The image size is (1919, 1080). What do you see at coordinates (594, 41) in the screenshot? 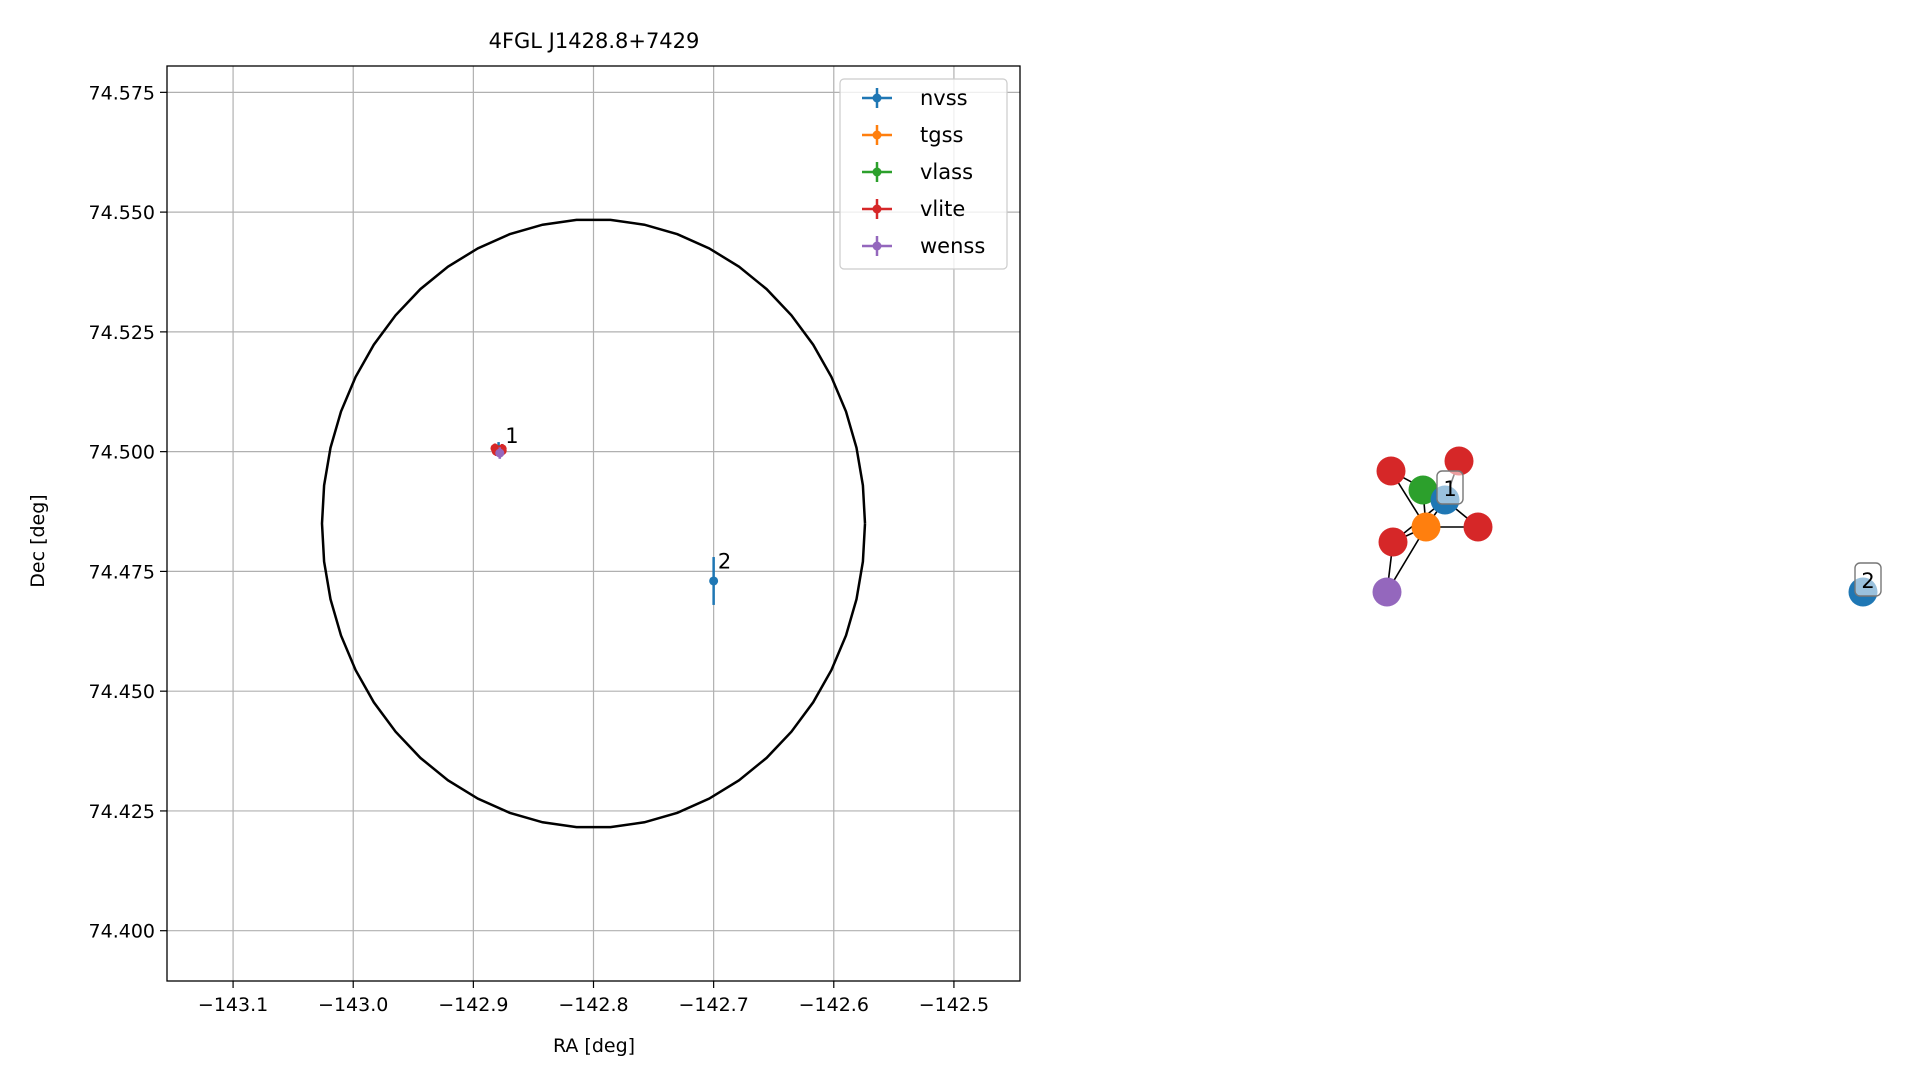
I see `chart-title: 4FGL J1428.8+7429` at bounding box center [594, 41].